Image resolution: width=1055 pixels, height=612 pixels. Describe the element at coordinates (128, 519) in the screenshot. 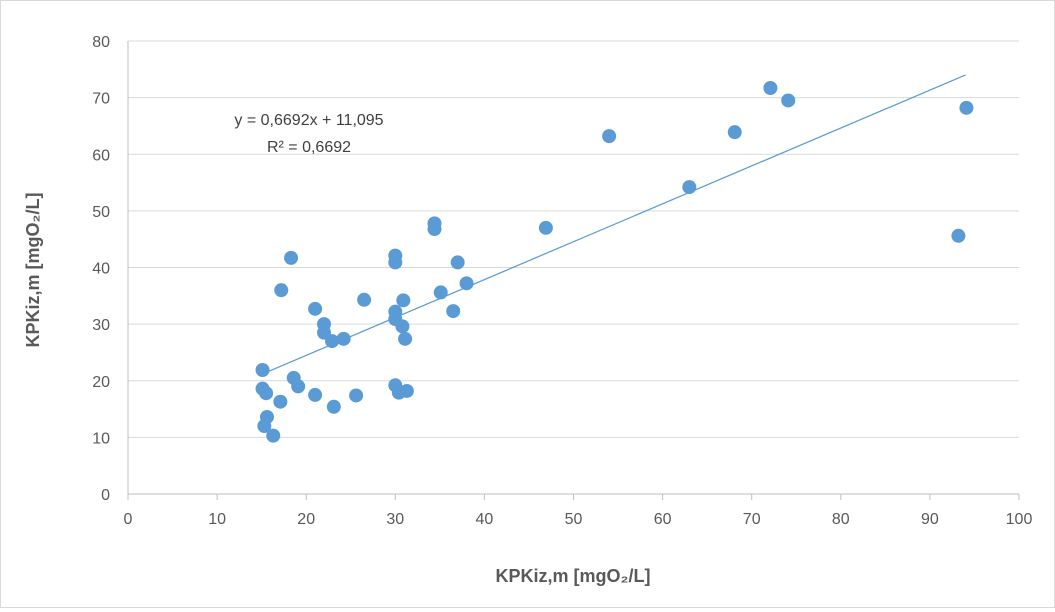

I see `x-tick-label: 0` at that location.